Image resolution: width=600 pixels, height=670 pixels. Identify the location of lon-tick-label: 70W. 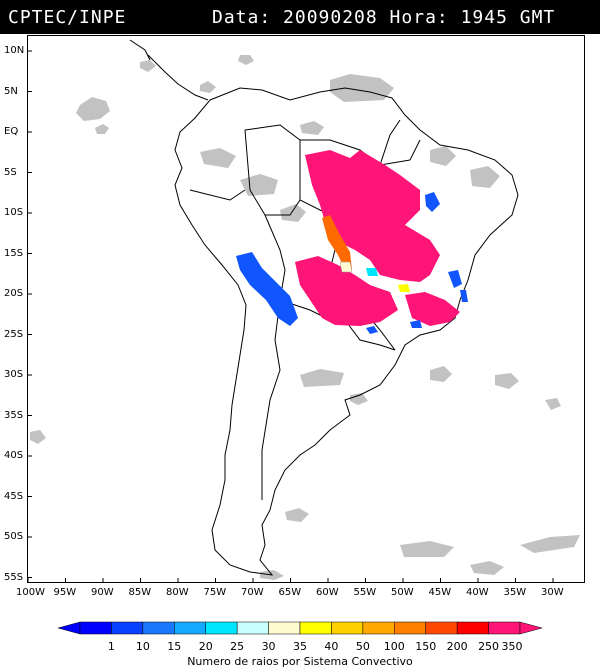
(252, 592).